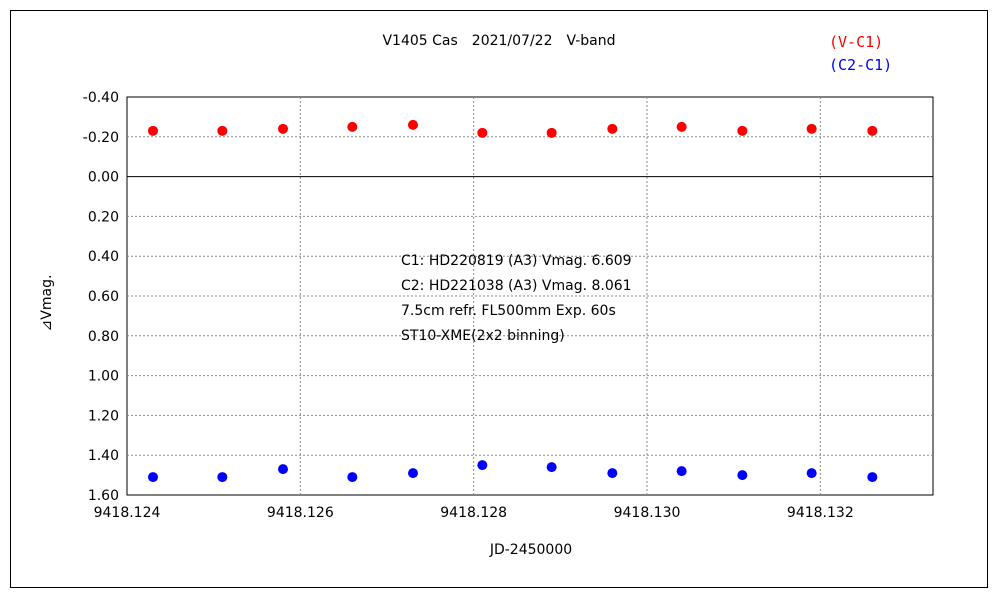 The width and height of the screenshot is (1000, 600). Describe the element at coordinates (647, 513) in the screenshot. I see `x-tick-label: 9418.130` at that location.